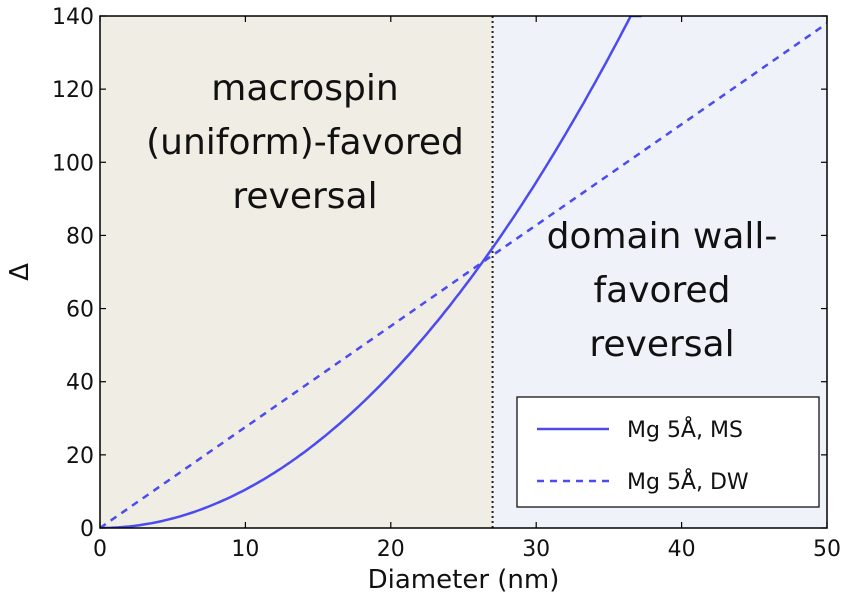 This screenshot has height=604, width=845. I want to click on legend: Mg 5Å, MS Mg 5Å, DW, so click(668, 452).